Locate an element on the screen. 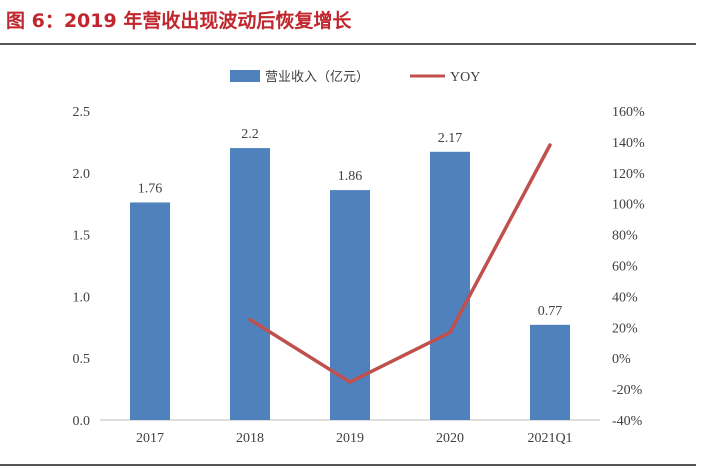 This screenshot has width=718, height=468. chart-legend: 营业收入（亿元） YOY is located at coordinates (355, 77).